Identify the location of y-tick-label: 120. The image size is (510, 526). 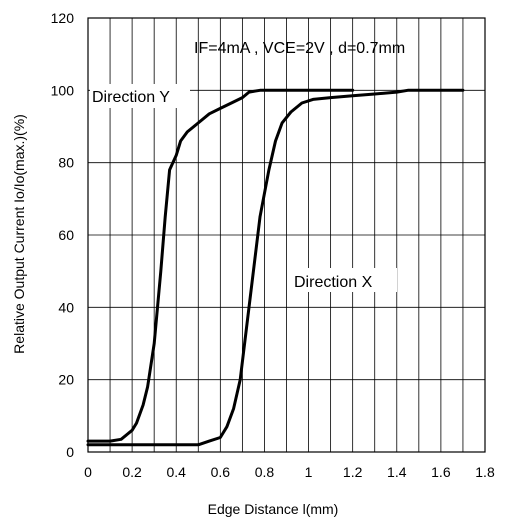
(63, 18).